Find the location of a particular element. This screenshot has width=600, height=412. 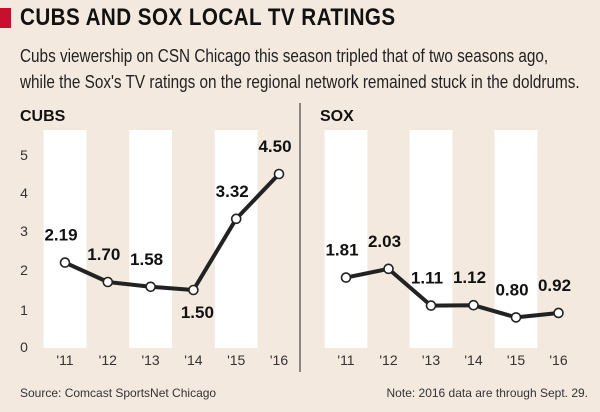

sox-data-label-2: 1.11 is located at coordinates (427, 278).